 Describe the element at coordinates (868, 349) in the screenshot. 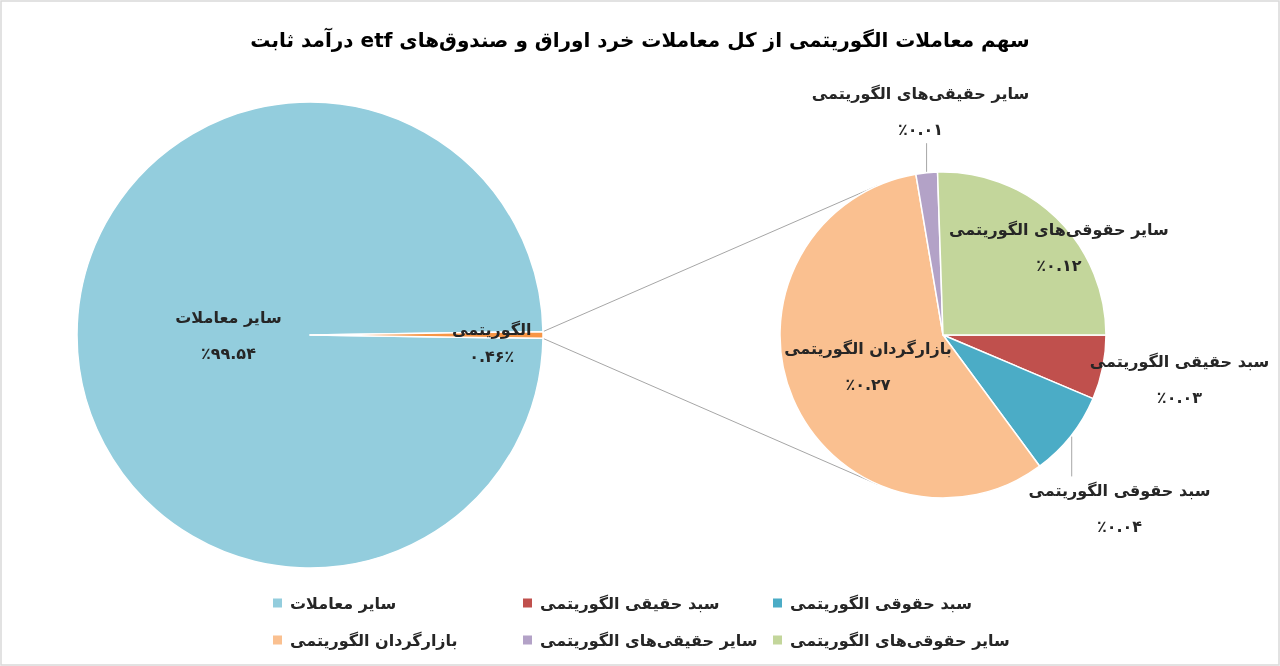

I see `slice-label: بازارگردان الگوریتمی` at that location.